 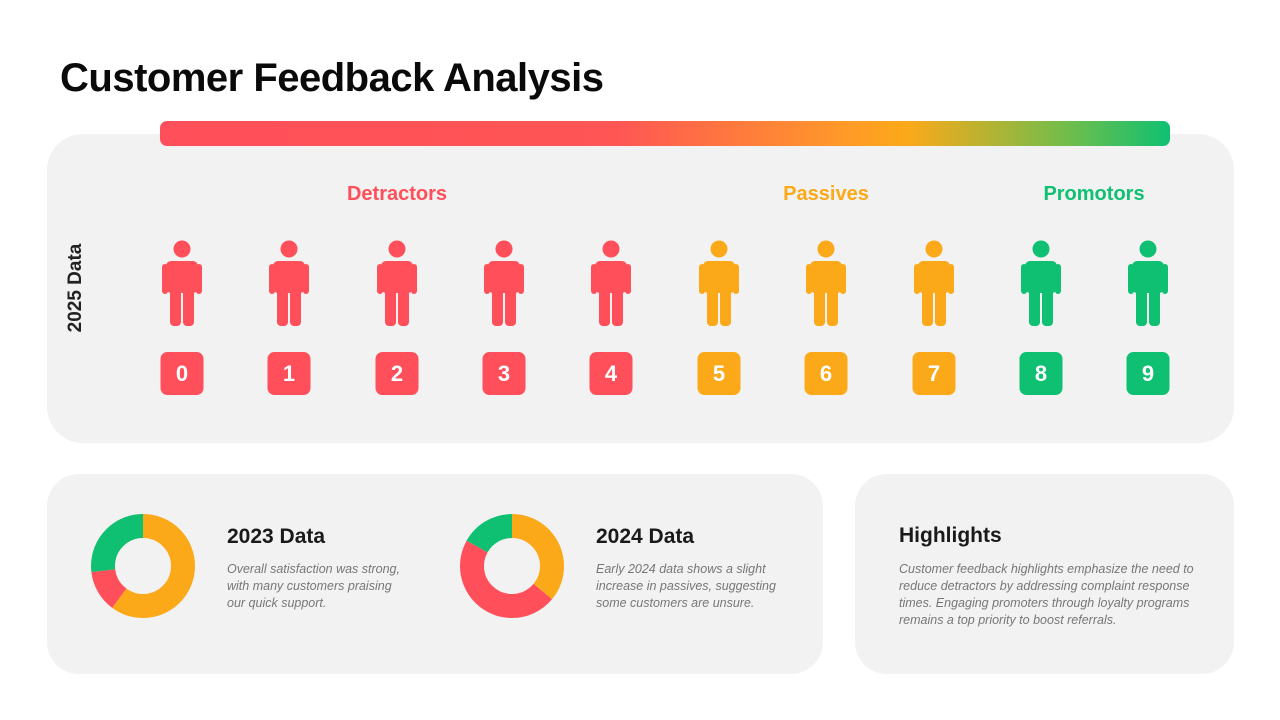 I want to click on side-label: 2025 Data, so click(x=75, y=288).